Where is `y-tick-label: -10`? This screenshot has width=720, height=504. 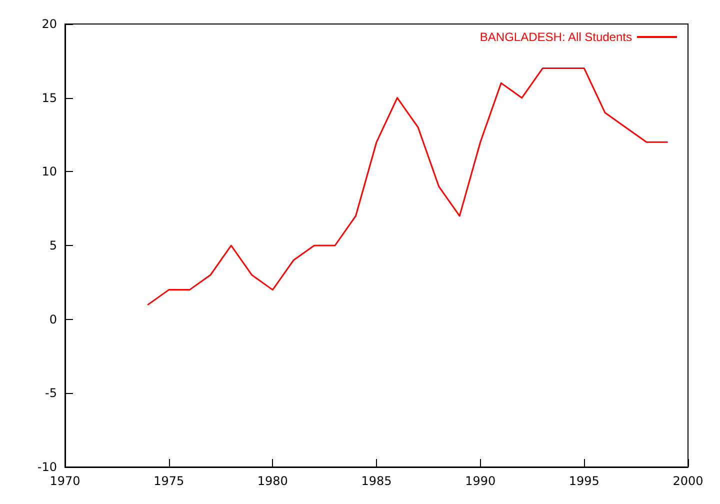
y-tick-label: -10 is located at coordinates (47, 467).